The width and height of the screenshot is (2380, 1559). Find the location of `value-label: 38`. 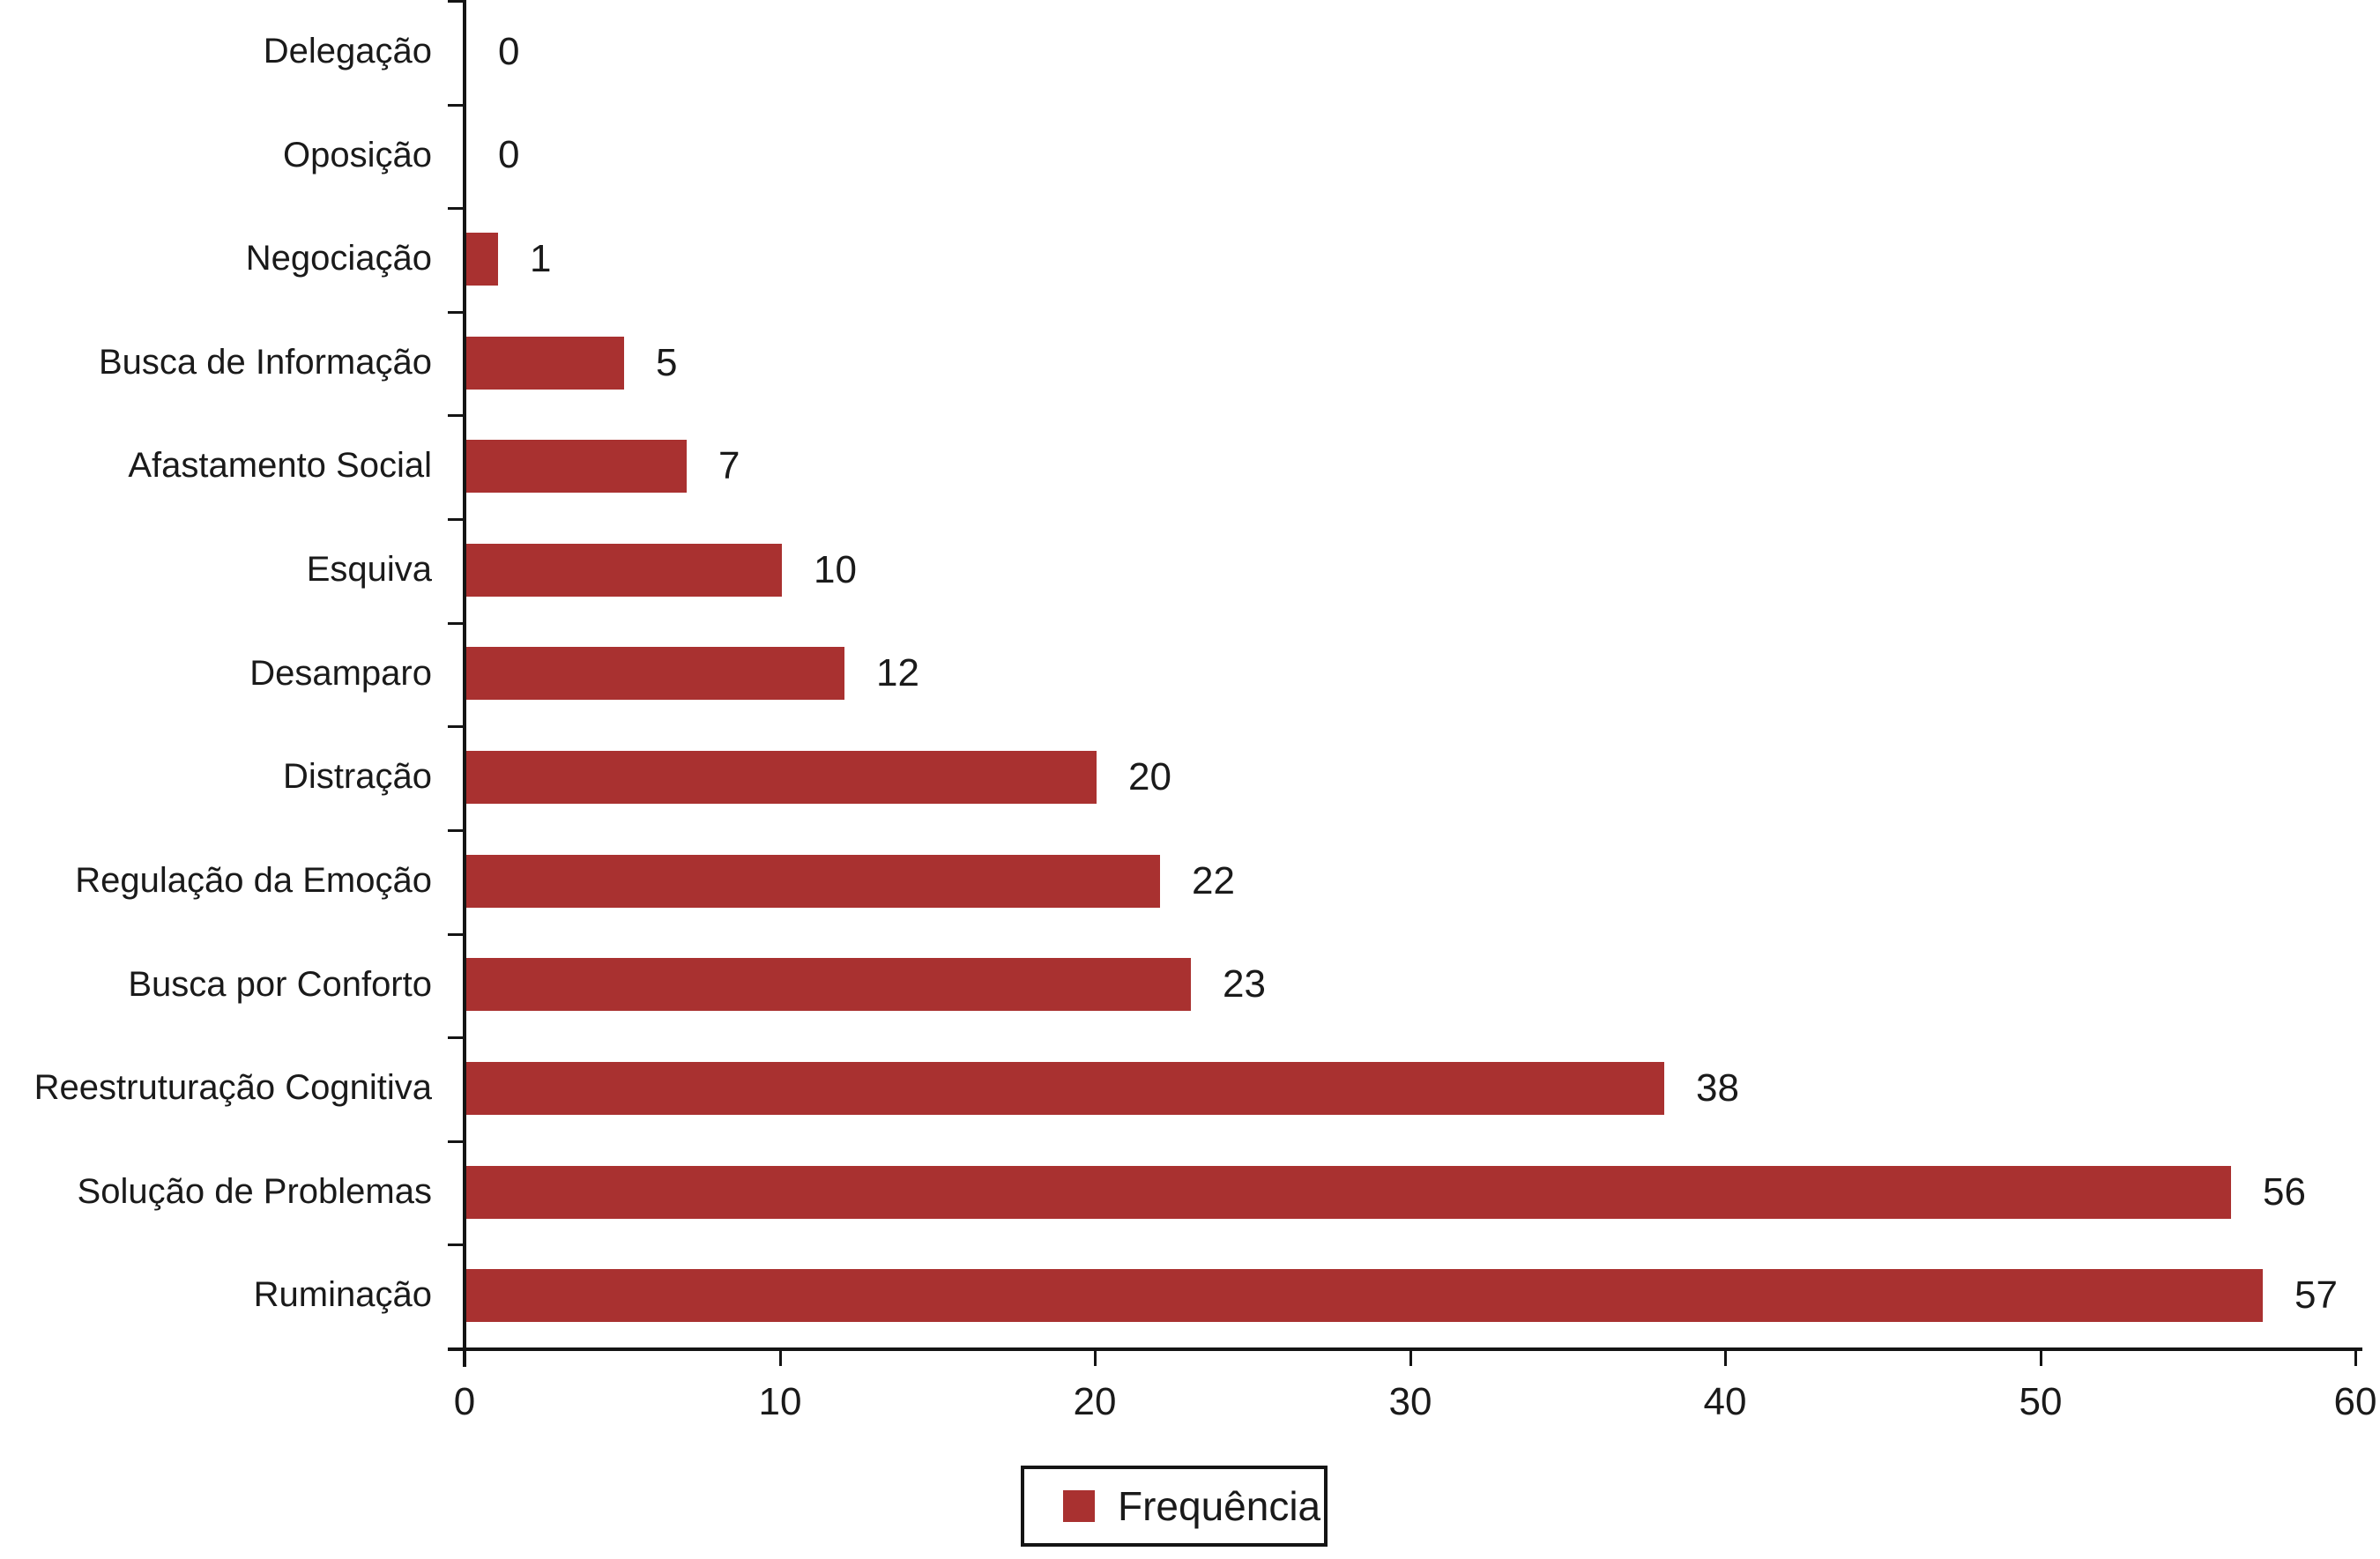

value-label: 38 is located at coordinates (1717, 1088).